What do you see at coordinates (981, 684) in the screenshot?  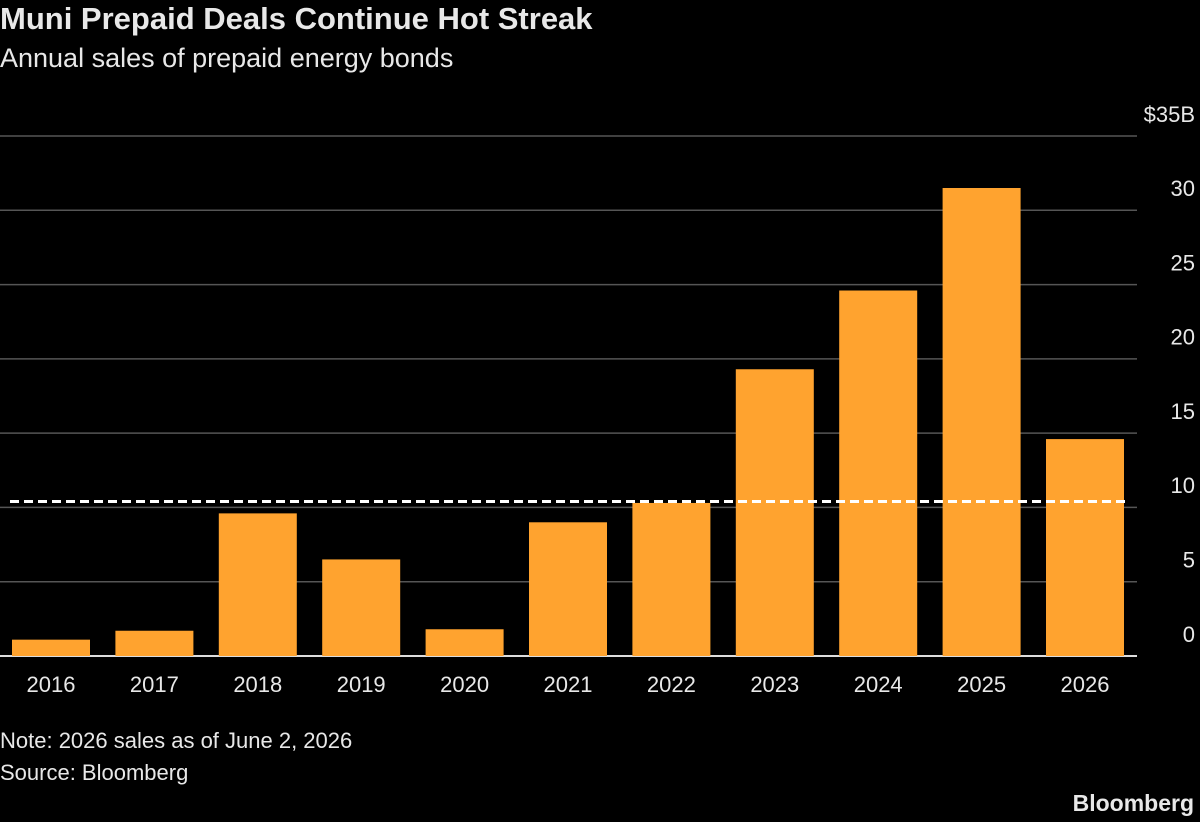 I see `x-tick-label: 2025` at bounding box center [981, 684].